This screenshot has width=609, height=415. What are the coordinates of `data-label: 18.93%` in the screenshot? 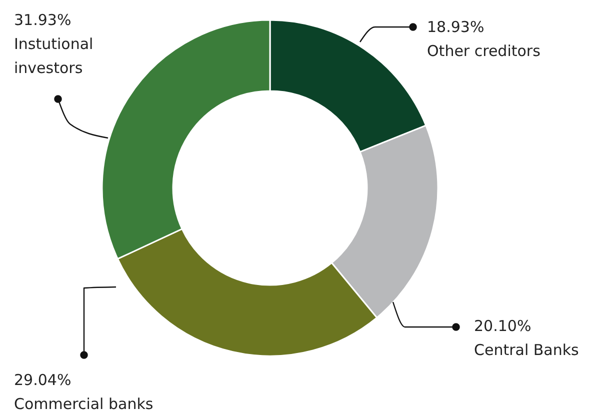 It's located at (455, 27).